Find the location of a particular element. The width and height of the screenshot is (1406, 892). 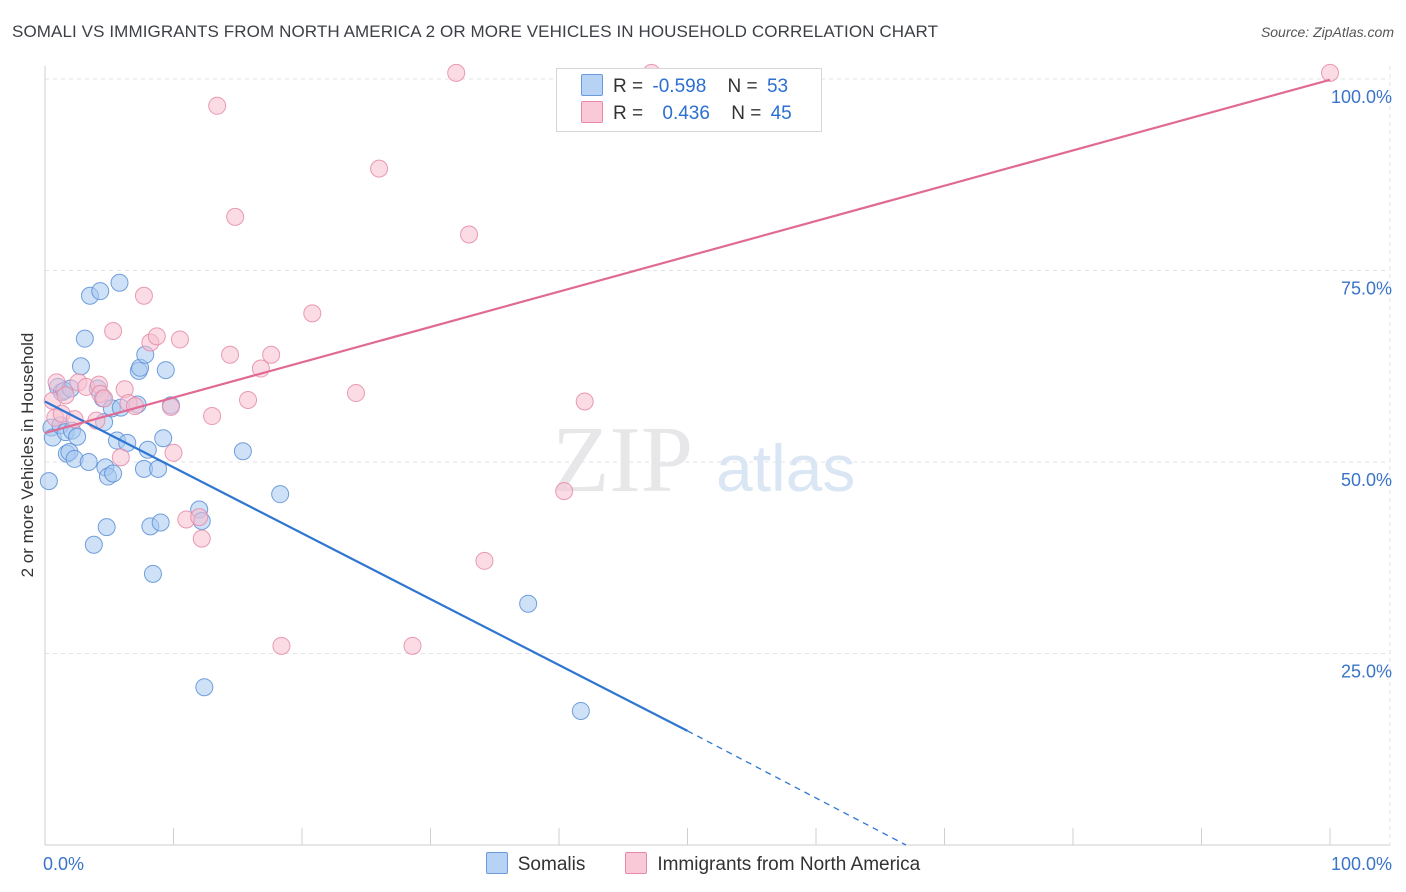

legend-r-value: -0.598 is located at coordinates (679, 86).